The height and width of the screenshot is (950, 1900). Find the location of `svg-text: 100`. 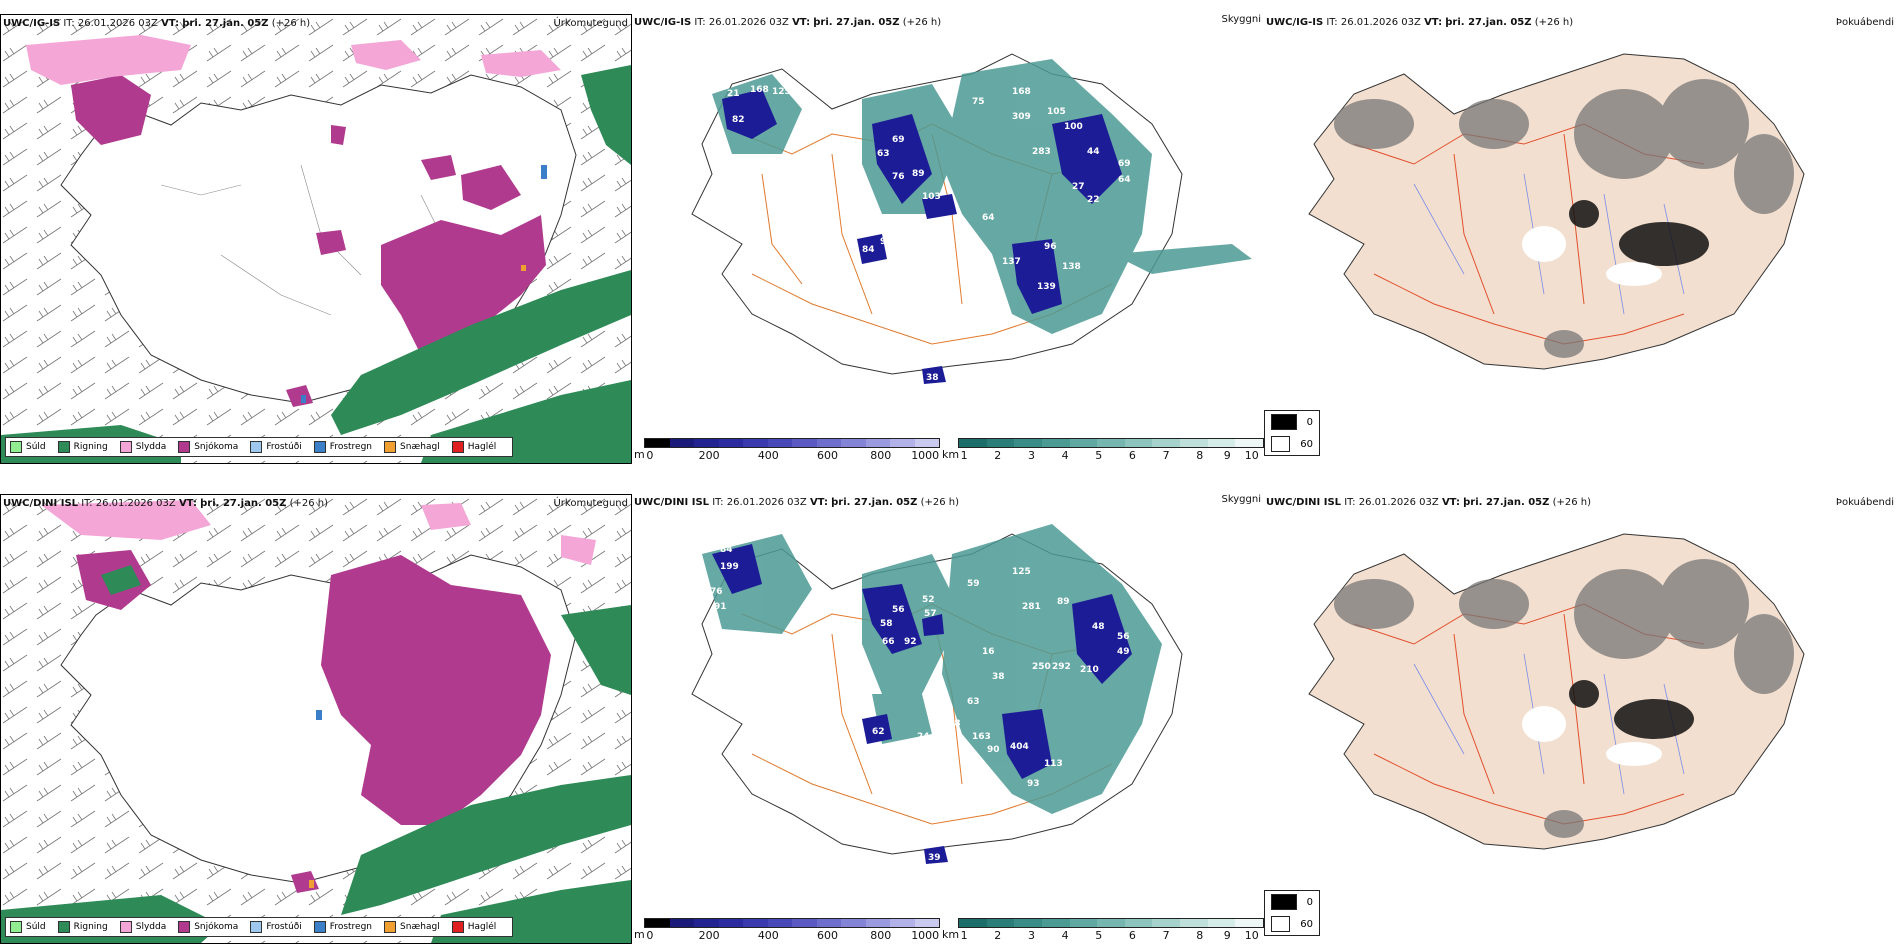

svg-text: 100 is located at coordinates (1073, 127).